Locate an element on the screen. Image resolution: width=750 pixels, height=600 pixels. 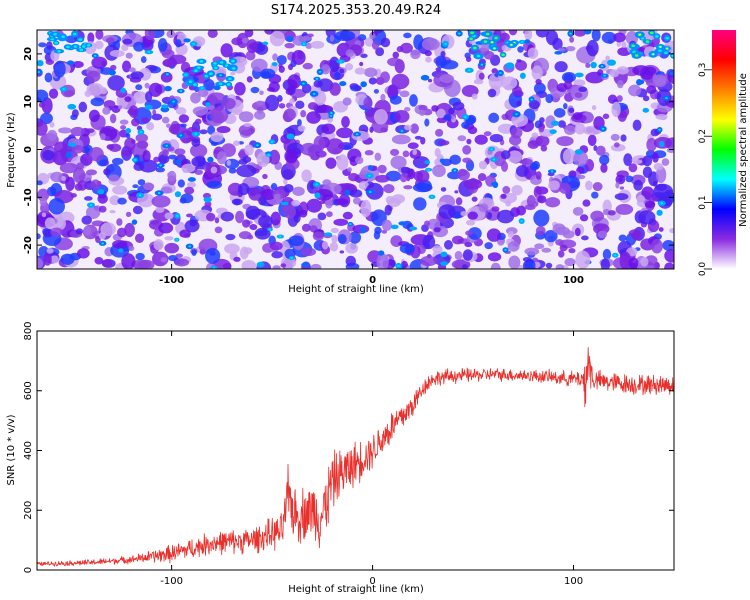
heatmap-y-tick-label: 10 is located at coordinates (28, 102).